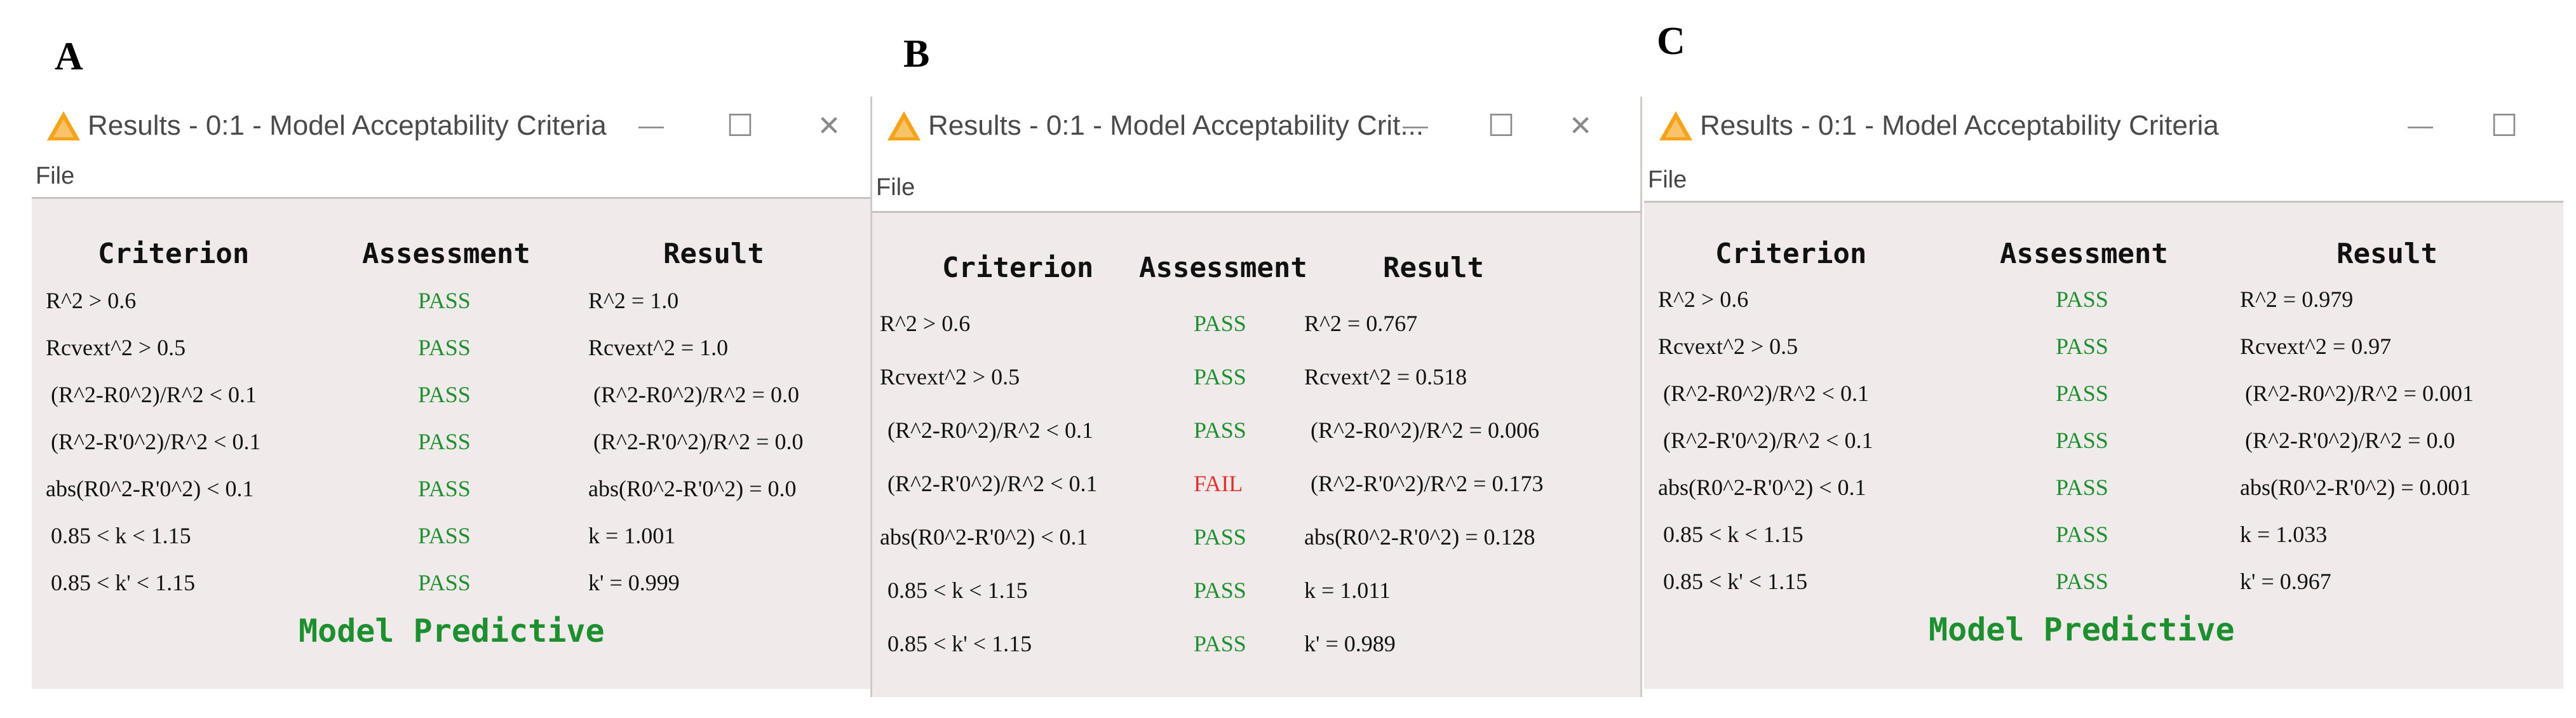  Describe the element at coordinates (69, 56) in the screenshot. I see `panel-label-a: A` at that location.